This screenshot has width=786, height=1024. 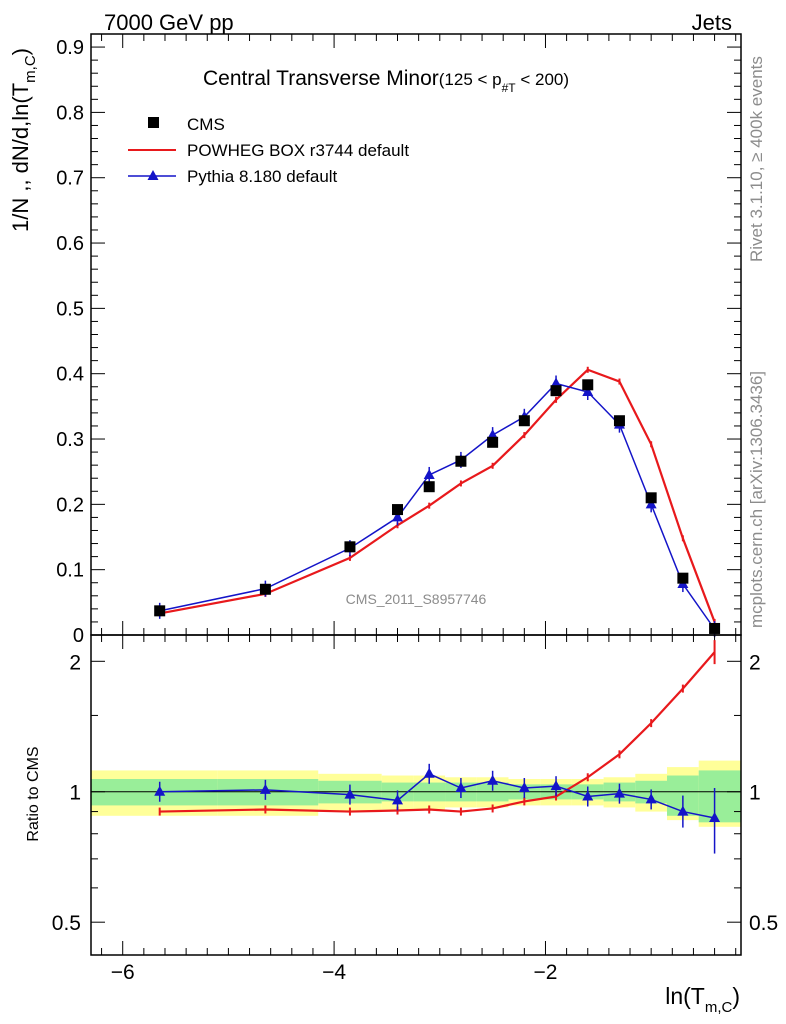 I want to click on ratio-ytick-label: 0.5, so click(x=66, y=923).